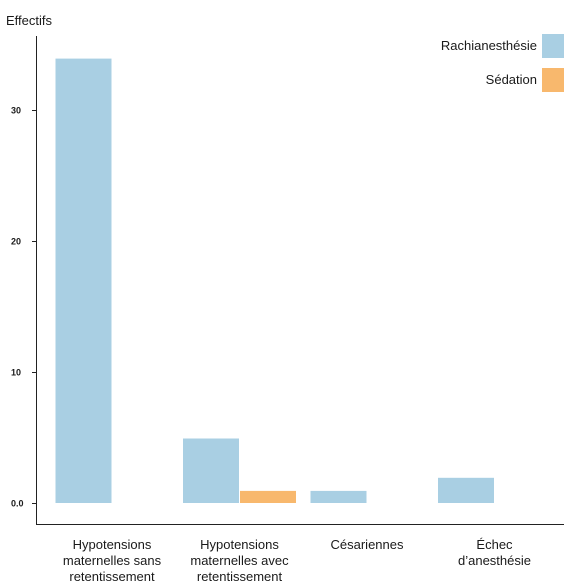 Image resolution: width=564 pixels, height=585 pixels. What do you see at coordinates (112, 560) in the screenshot?
I see `category-label: maternelles sans` at bounding box center [112, 560].